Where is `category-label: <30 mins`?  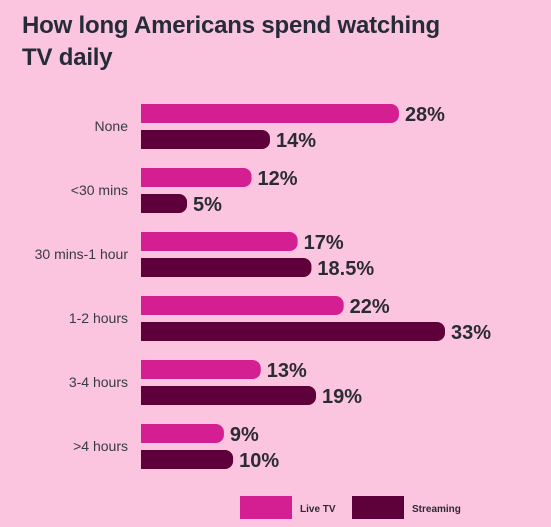
category-label: <30 mins is located at coordinates (99, 190).